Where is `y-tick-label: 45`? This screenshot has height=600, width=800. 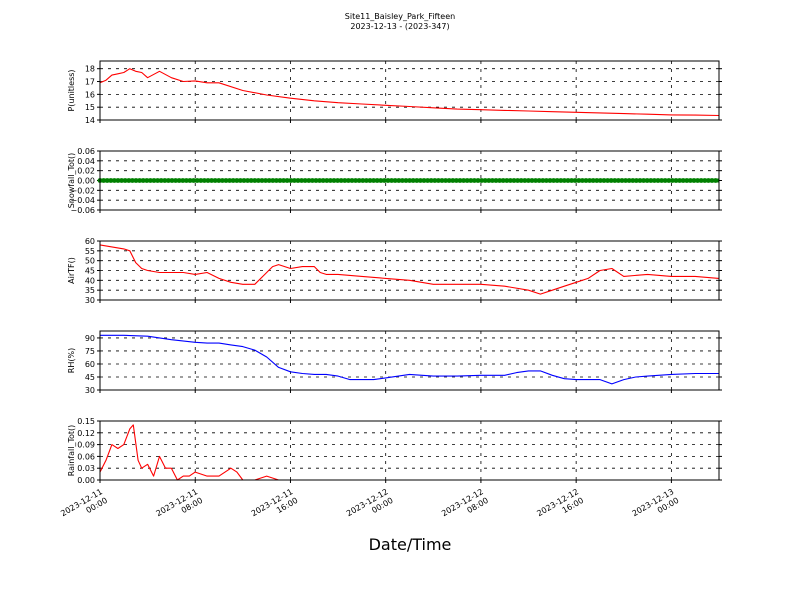 y-tick-label: 45 is located at coordinates (90, 377).